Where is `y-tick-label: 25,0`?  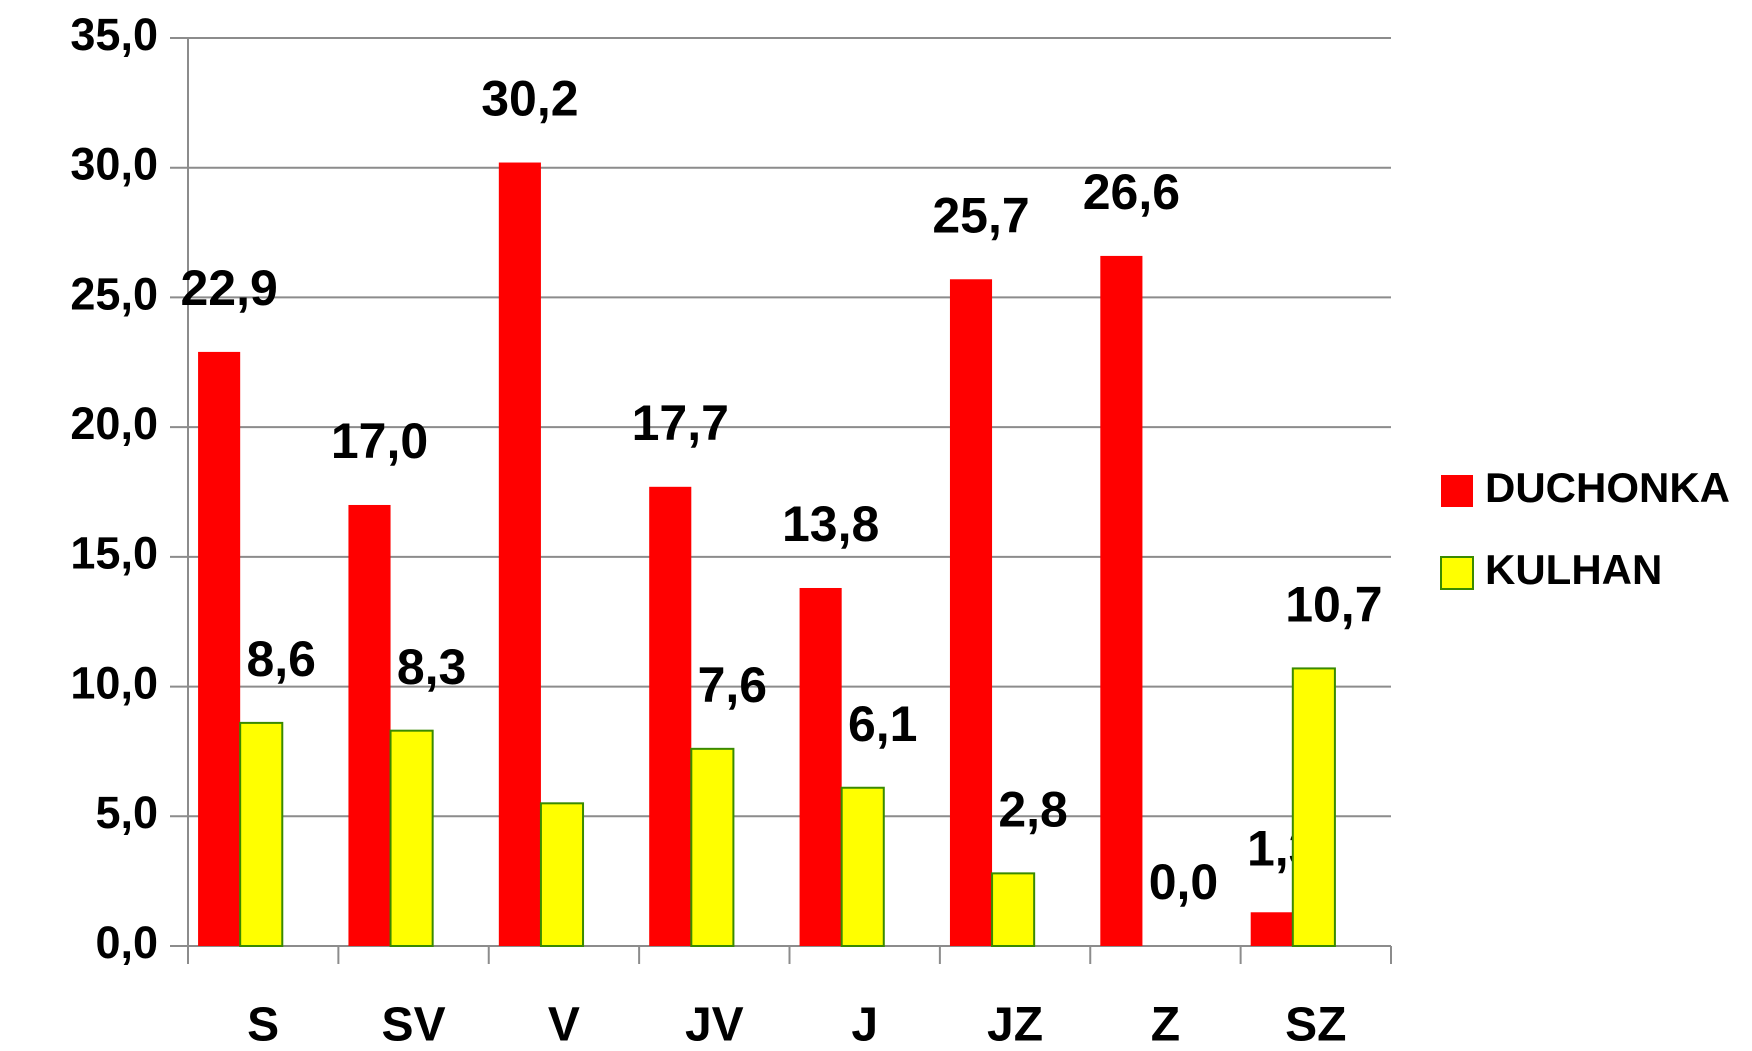
y-tick-label: 25,0 is located at coordinates (114, 293).